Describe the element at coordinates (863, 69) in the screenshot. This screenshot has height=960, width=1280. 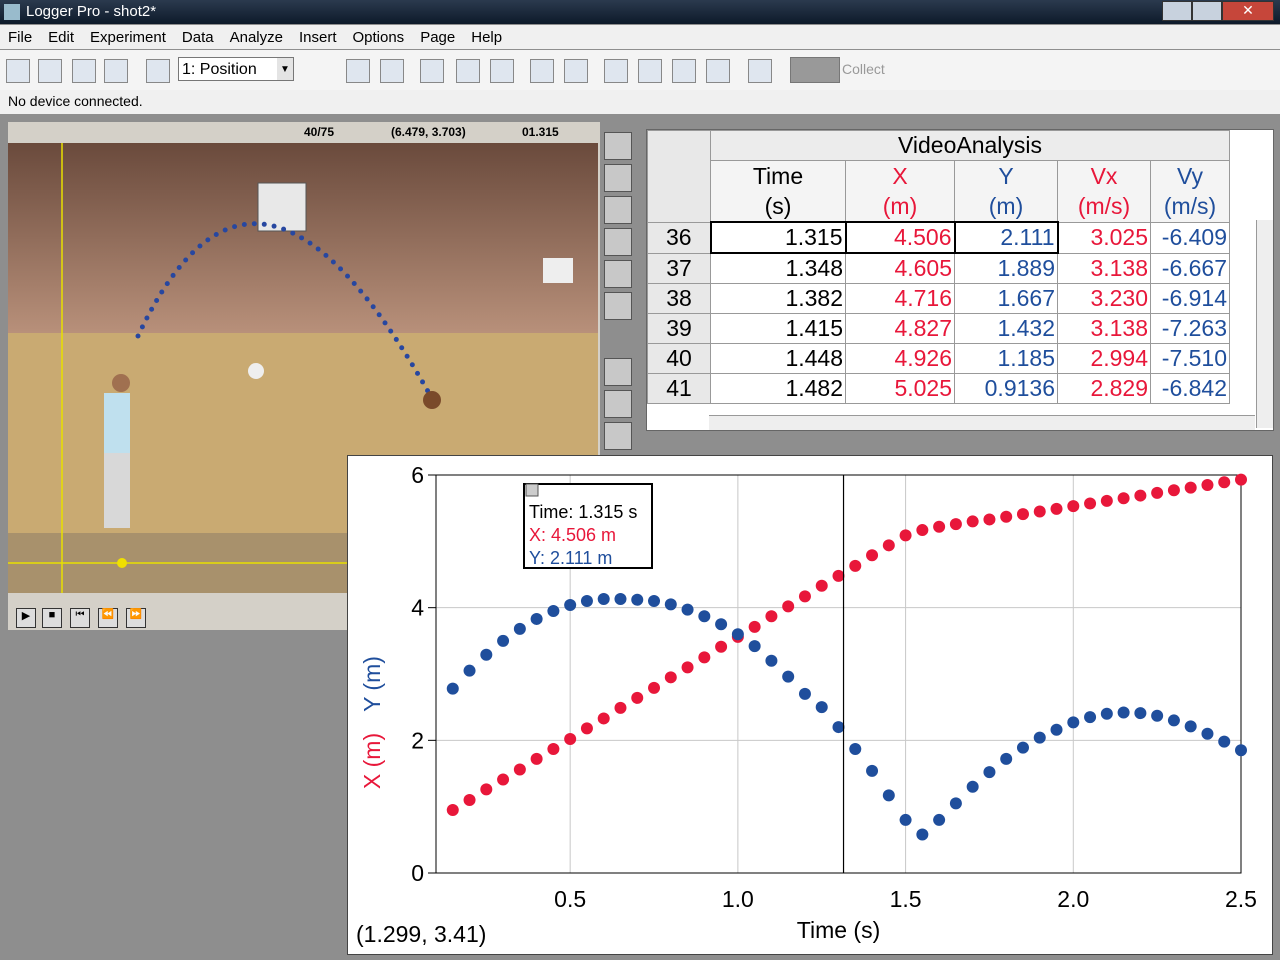
I see `collect-button: Collect` at that location.